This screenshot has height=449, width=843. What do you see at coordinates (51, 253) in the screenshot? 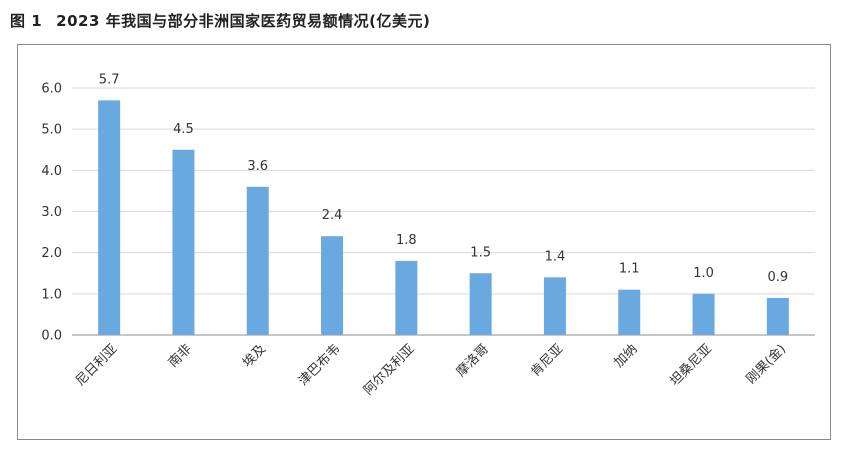
I see `y-tick-label: 2.0` at bounding box center [51, 253].